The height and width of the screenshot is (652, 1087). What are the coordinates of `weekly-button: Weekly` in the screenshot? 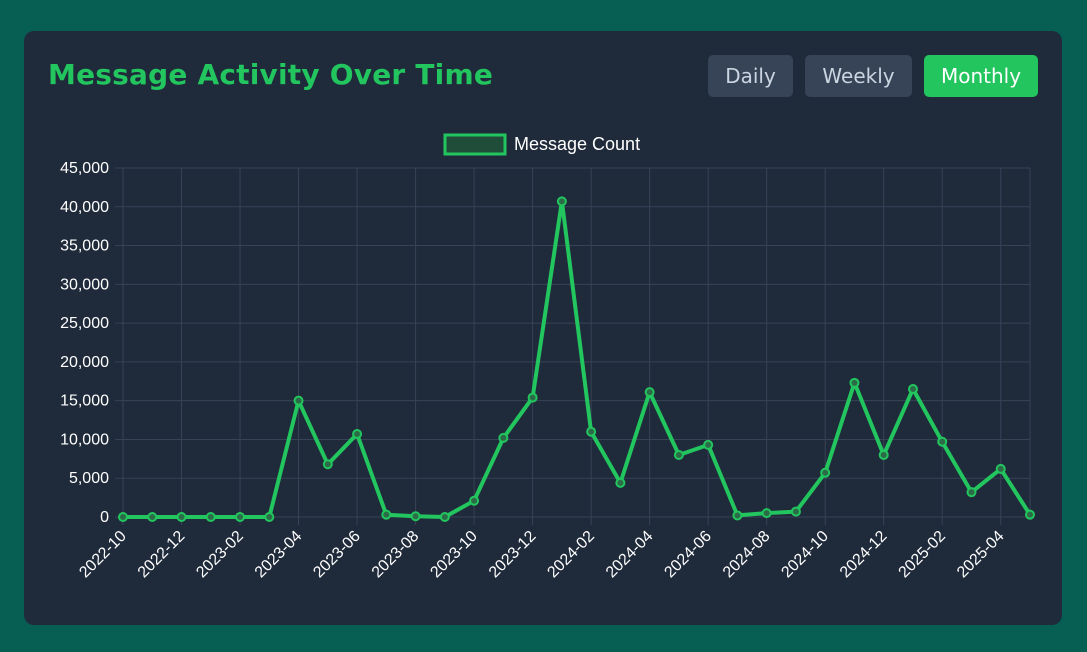 It's located at (858, 76).